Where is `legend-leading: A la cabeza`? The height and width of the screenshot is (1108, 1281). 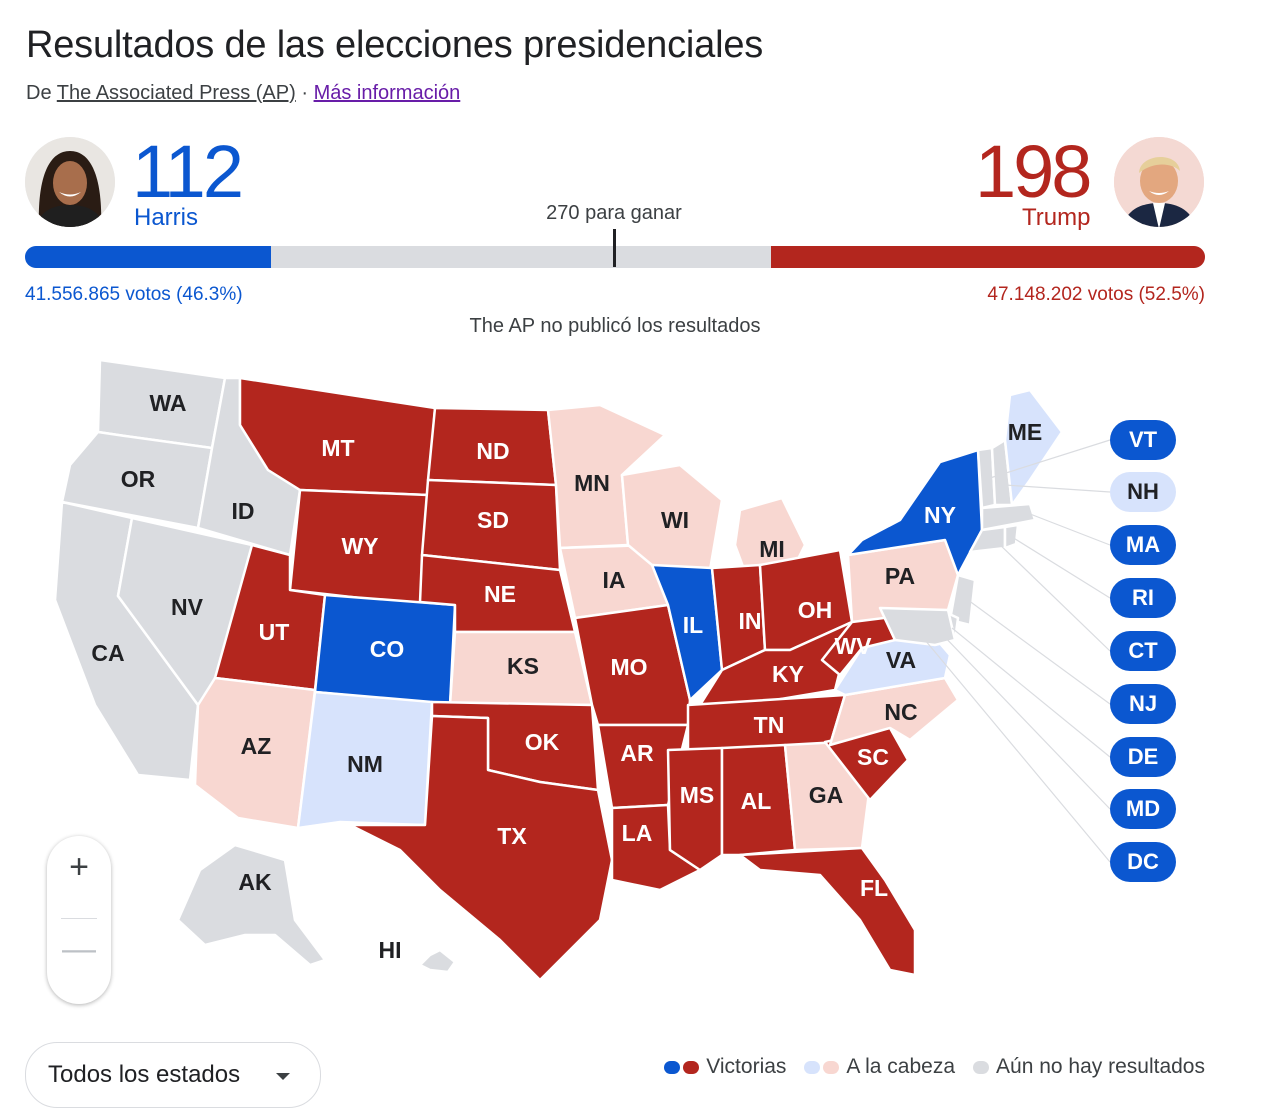 legend-leading: A la cabeza is located at coordinates (879, 1067).